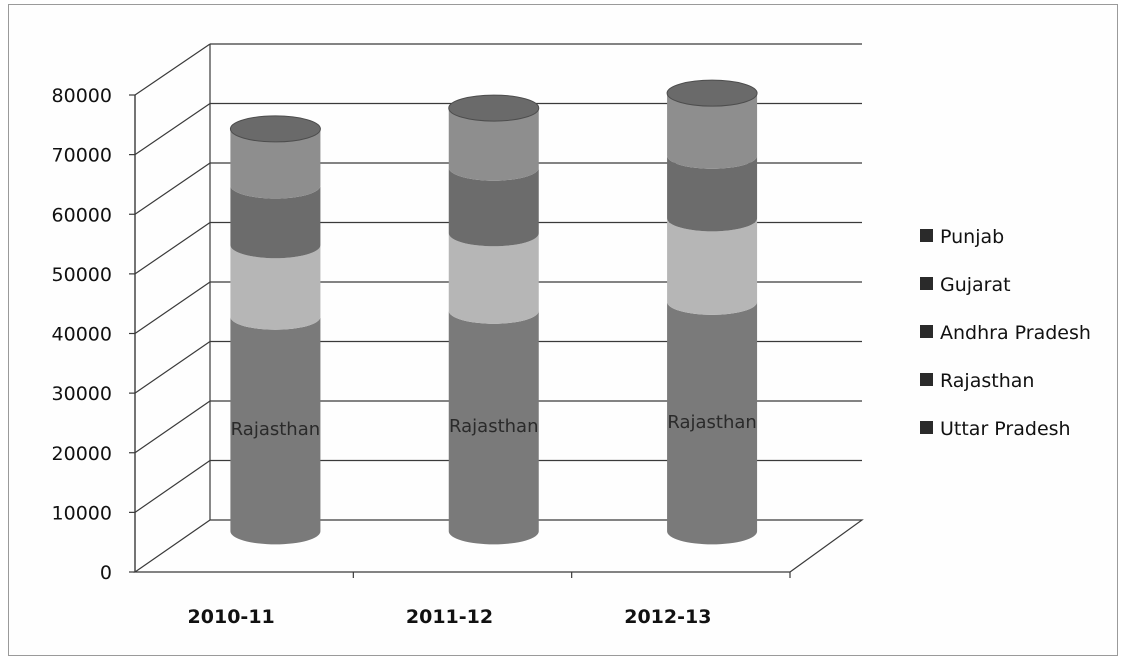 This screenshot has width=1125, height=661. What do you see at coordinates (82, 513) in the screenshot?
I see `y-tick-label: 10000` at bounding box center [82, 513].